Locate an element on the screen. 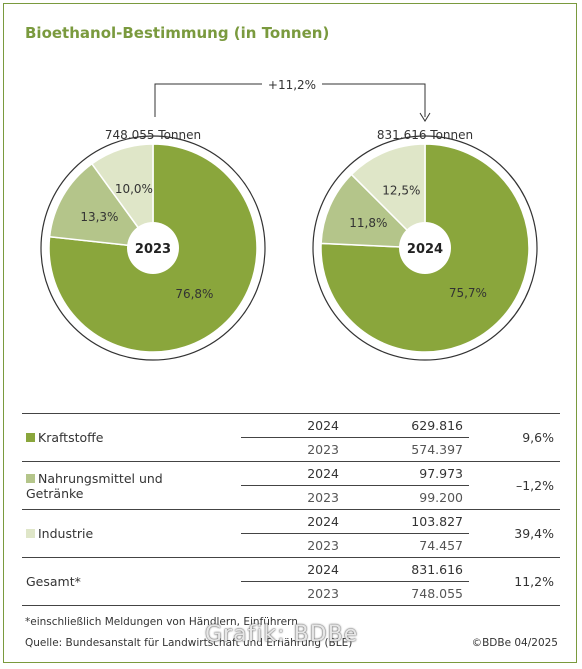 Image resolution: width=582 pixels, height=669 pixels. change-label-bg is located at coordinates (292, 84).